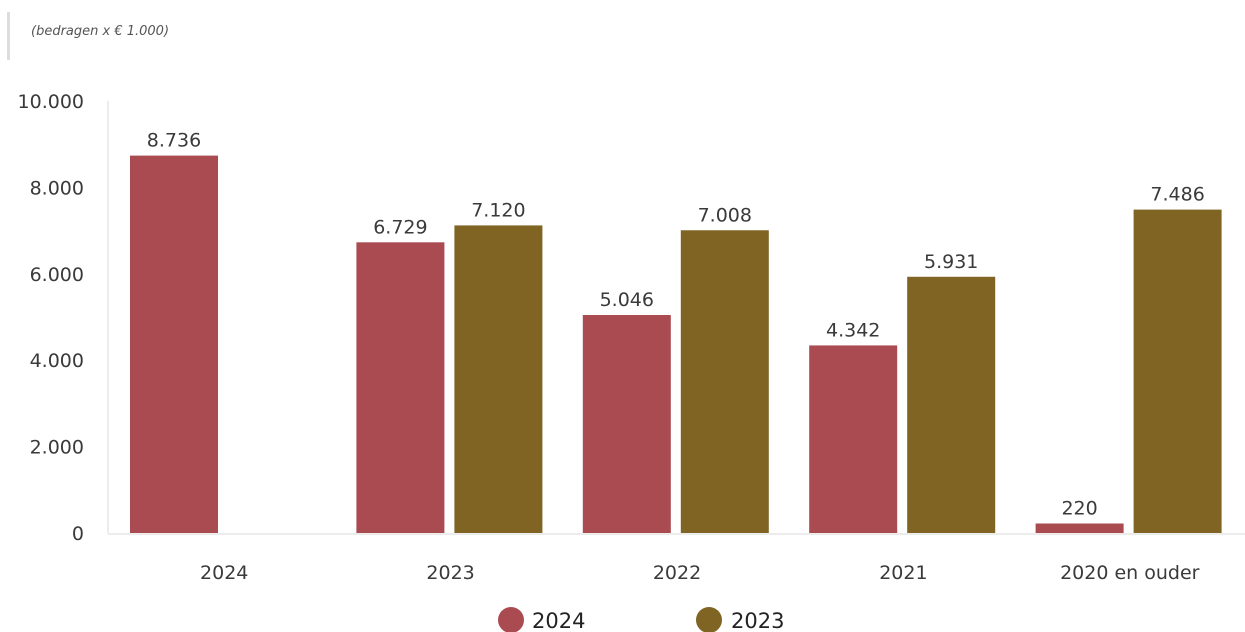 This screenshot has width=1245, height=632. Describe the element at coordinates (1130, 573) in the screenshot. I see `x-tick-label: 2020 en ouder` at that location.